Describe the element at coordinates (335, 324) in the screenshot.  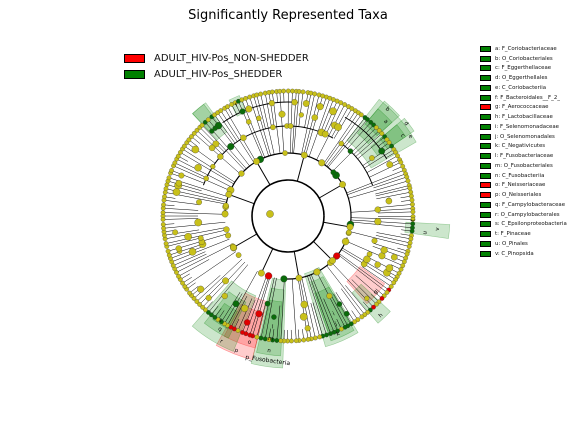
I see `sector-label: j` at that location.